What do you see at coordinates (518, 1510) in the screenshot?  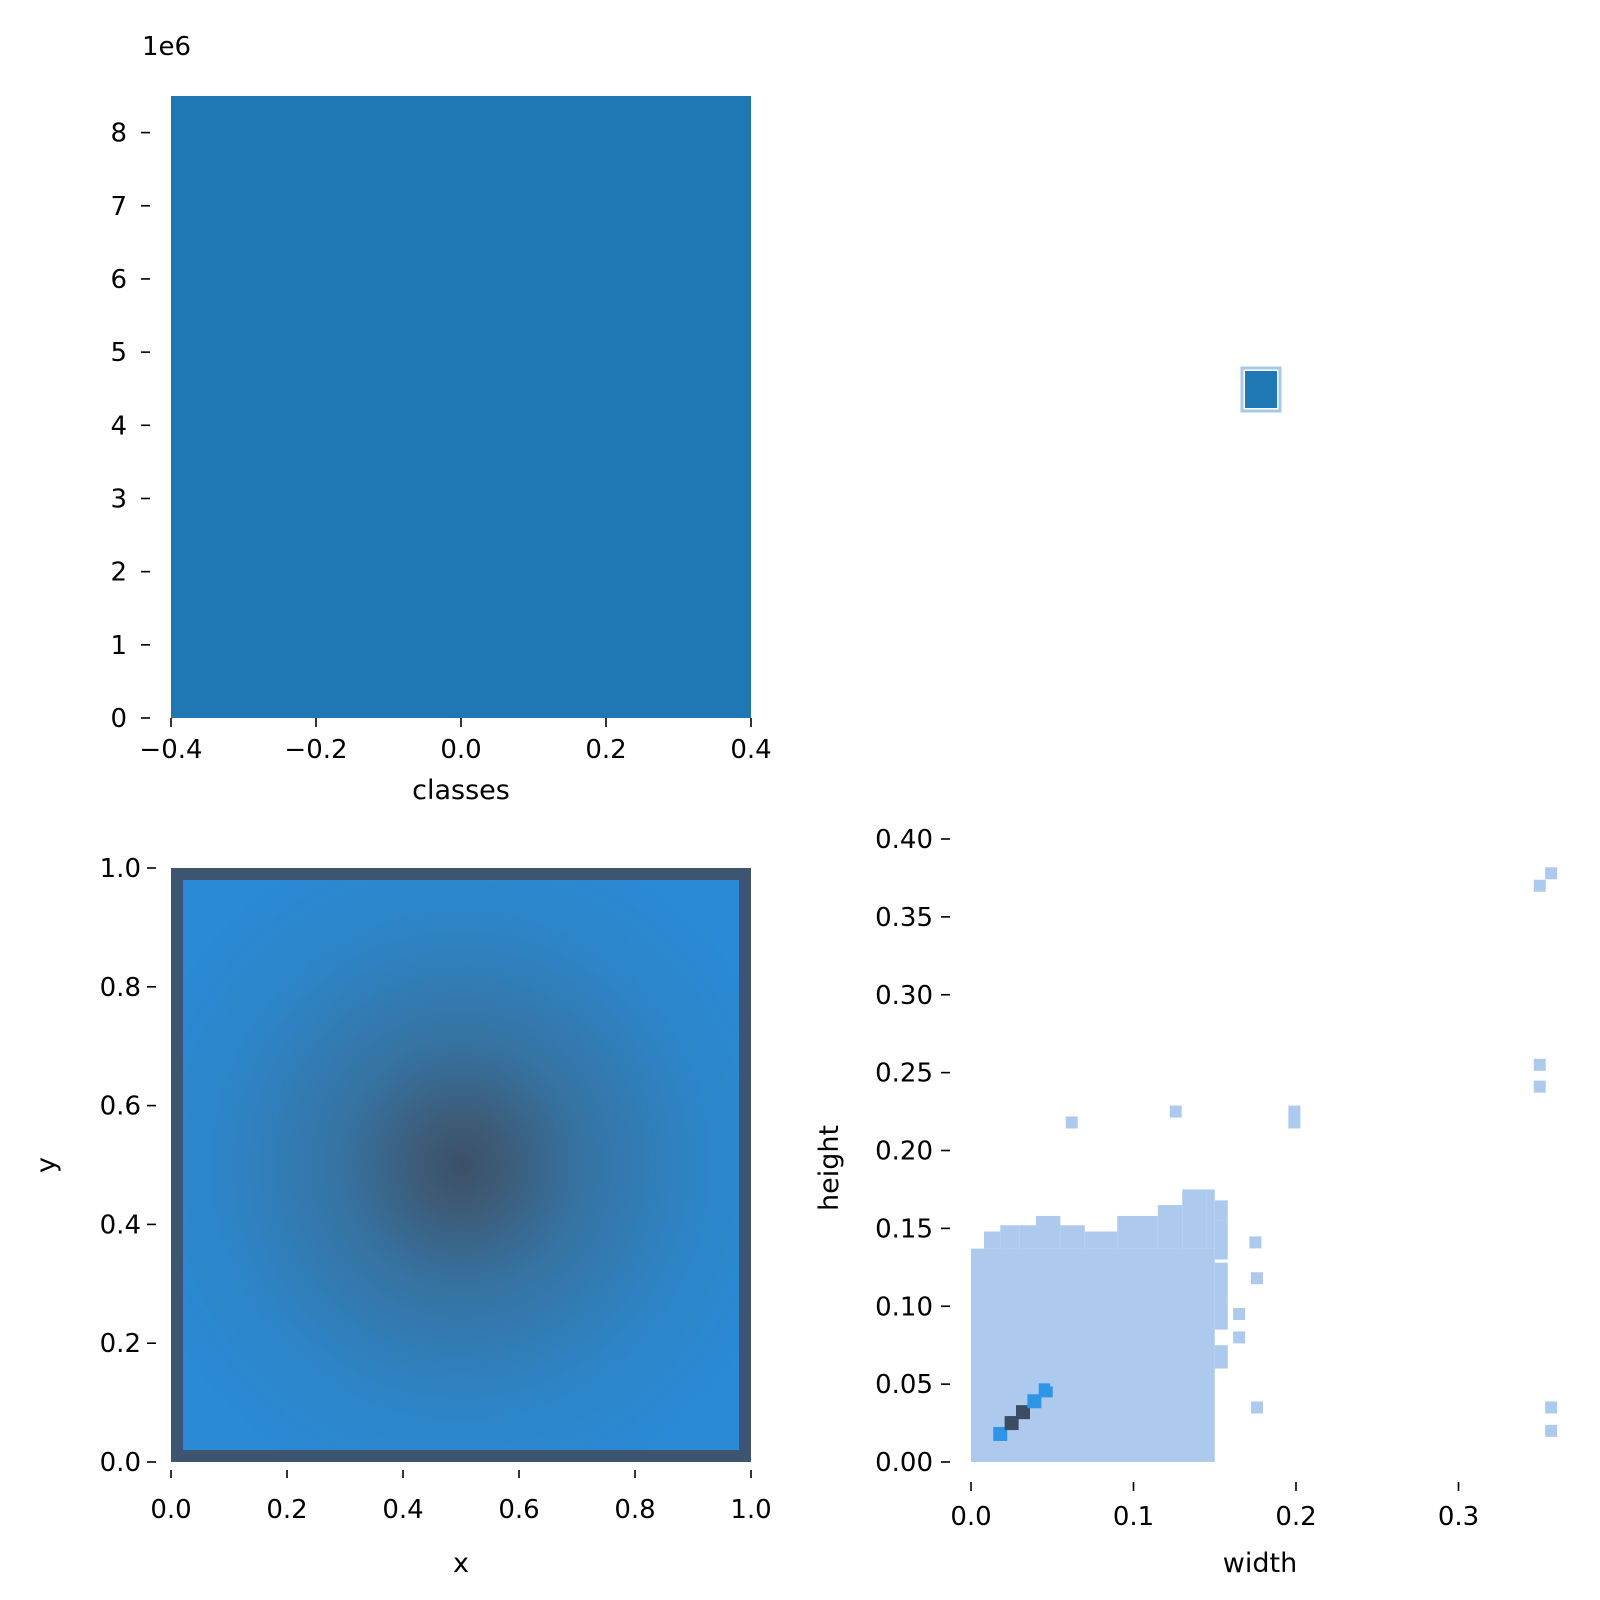 I see `x-tick-label: 0.6` at bounding box center [518, 1510].